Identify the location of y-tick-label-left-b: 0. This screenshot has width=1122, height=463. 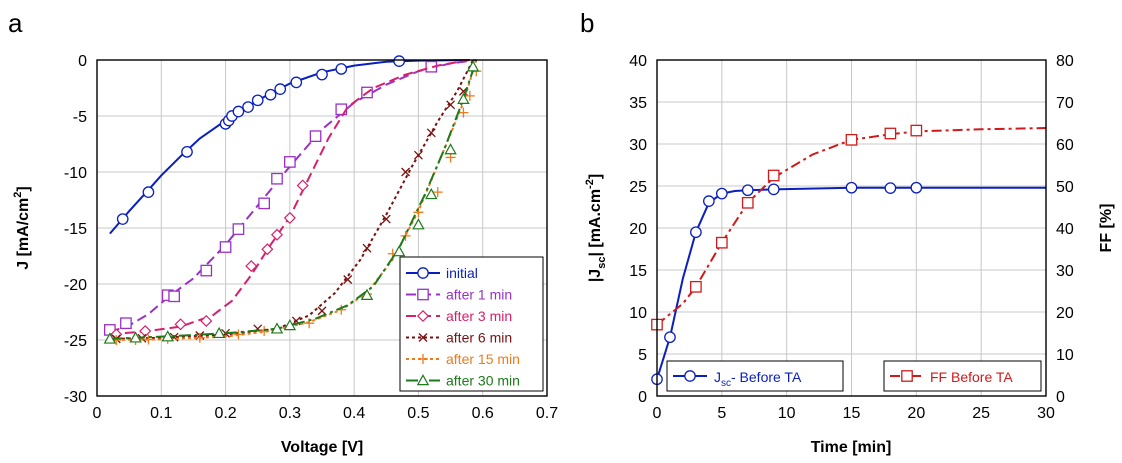
(642, 397).